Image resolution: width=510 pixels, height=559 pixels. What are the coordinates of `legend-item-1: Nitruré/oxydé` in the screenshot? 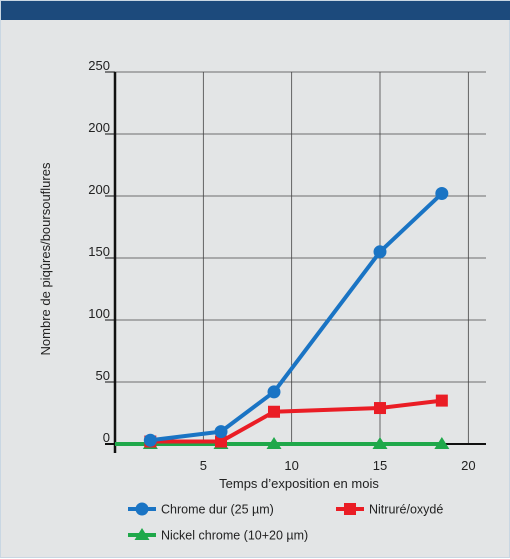 It's located at (389, 510).